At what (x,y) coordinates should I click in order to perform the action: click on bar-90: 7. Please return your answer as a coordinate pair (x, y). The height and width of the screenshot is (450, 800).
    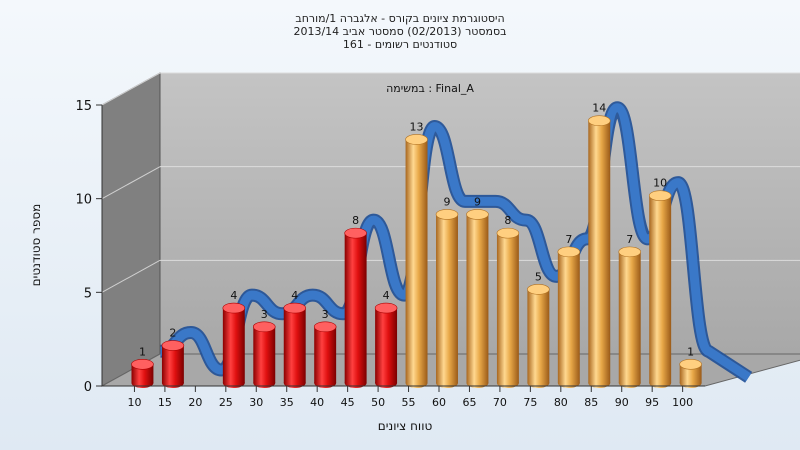
    Looking at the image, I should click on (629, 310).